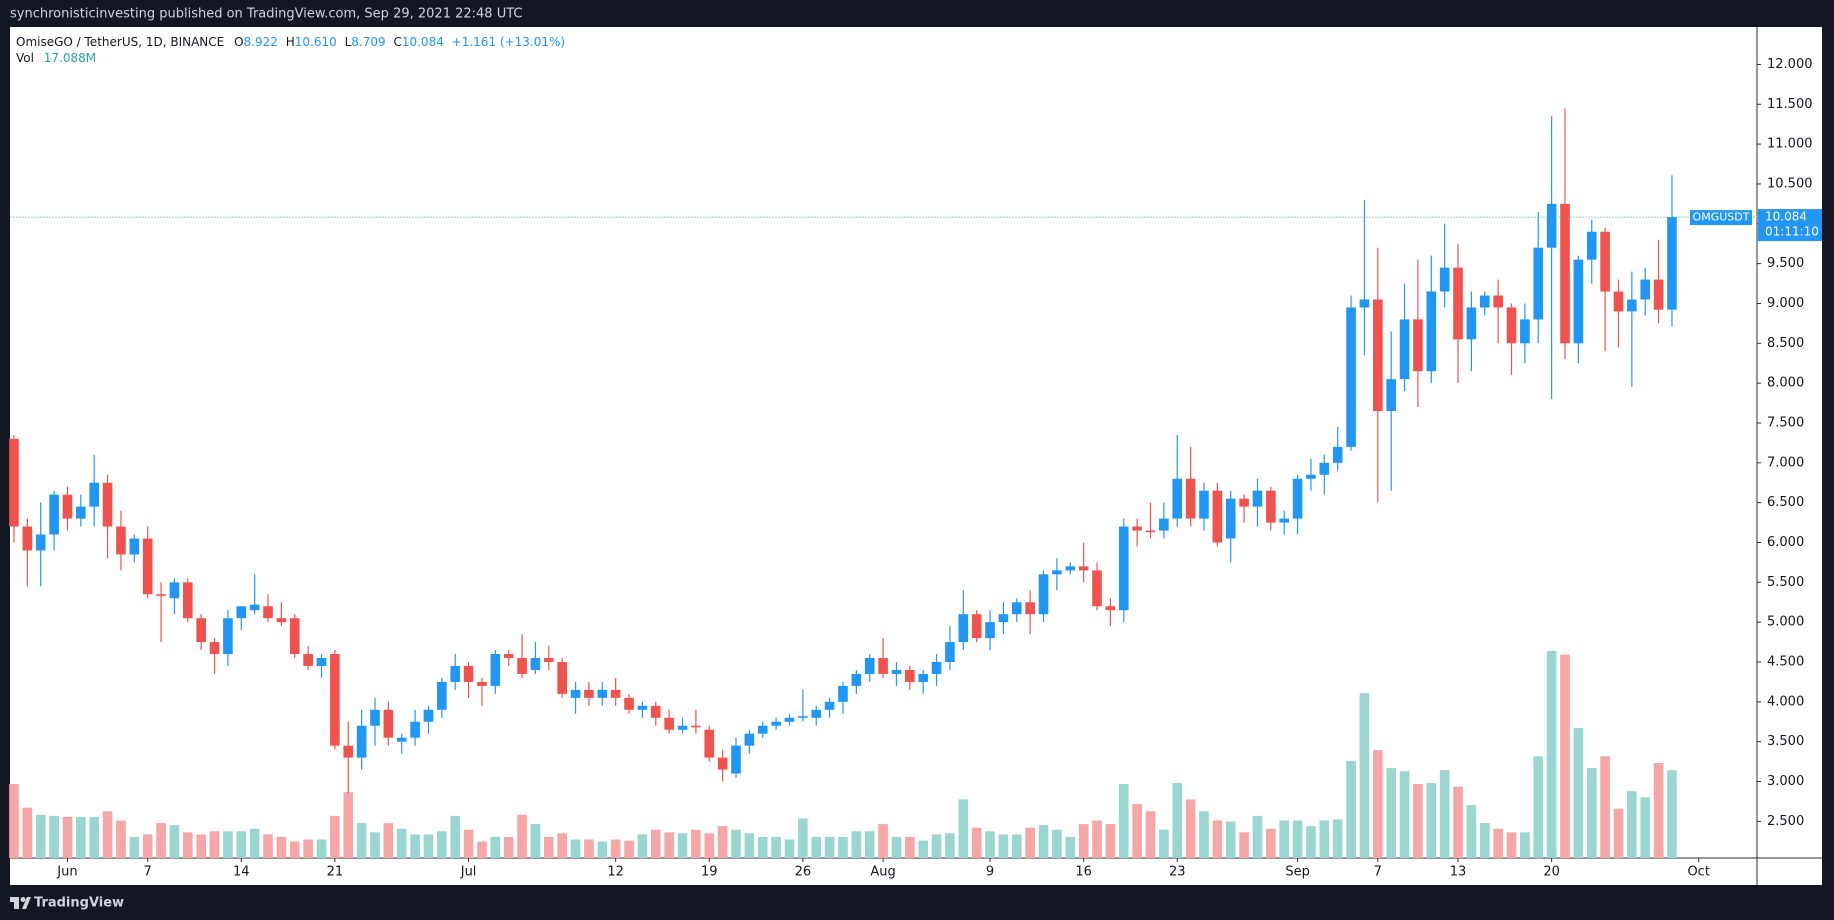 Image resolution: width=1834 pixels, height=920 pixels. I want to click on y-tick-label: 6.500, so click(1785, 502).